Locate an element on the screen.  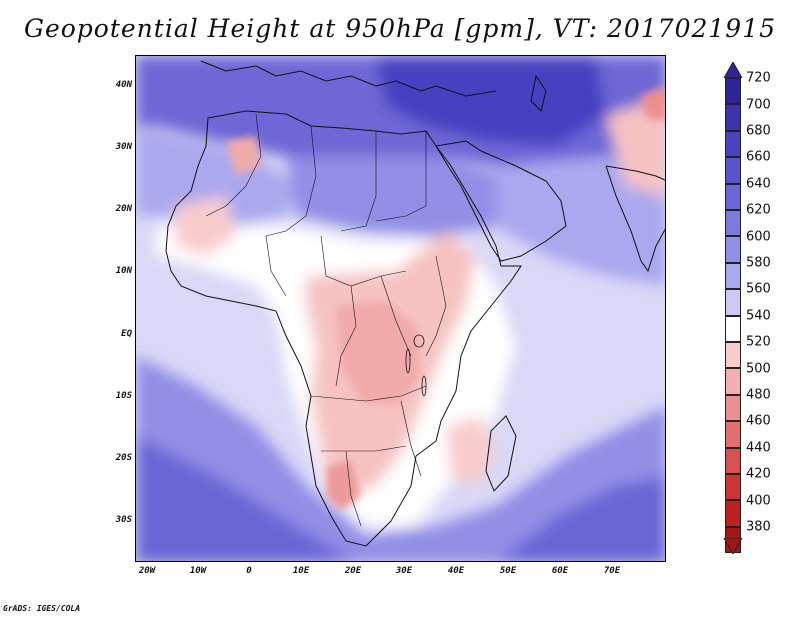
colorbar-label: 680 is located at coordinates (758, 131).